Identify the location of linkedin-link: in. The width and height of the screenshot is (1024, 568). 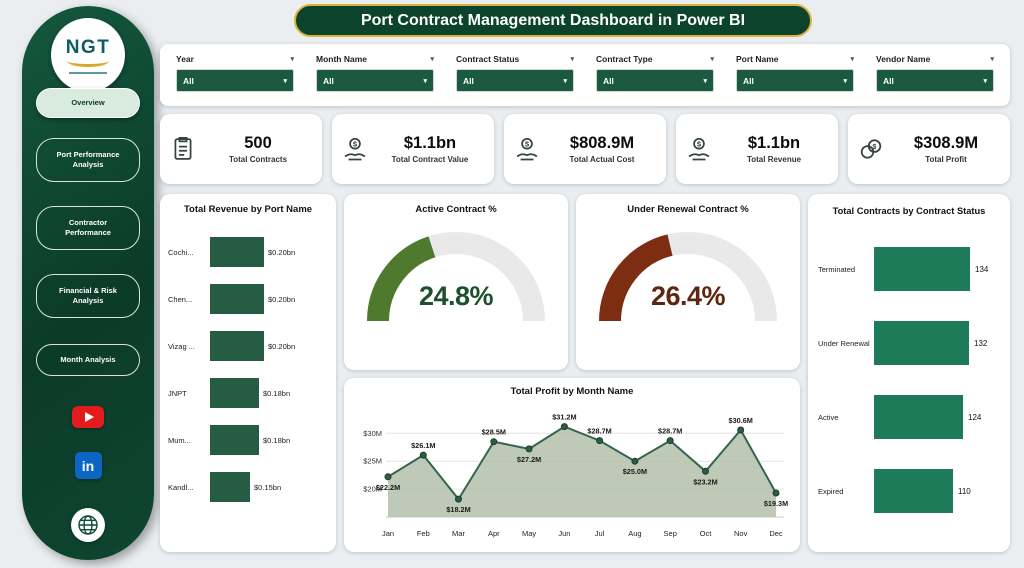
(88, 465).